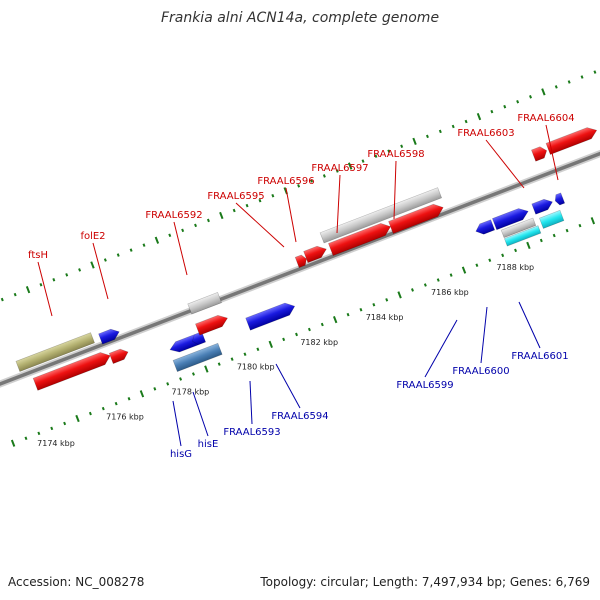  What do you see at coordinates (173, 215) in the screenshot?
I see `gene-label-top: FRAAL6592` at bounding box center [173, 215].